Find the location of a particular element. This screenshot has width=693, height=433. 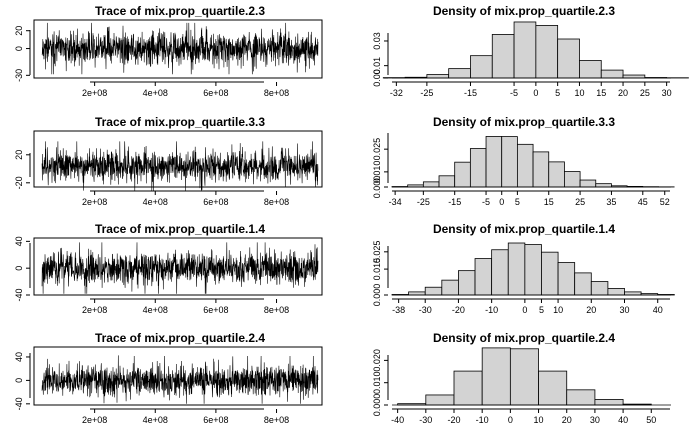

chart-title: Trace of mix.prop_quartile.1.4 is located at coordinates (180, 229).